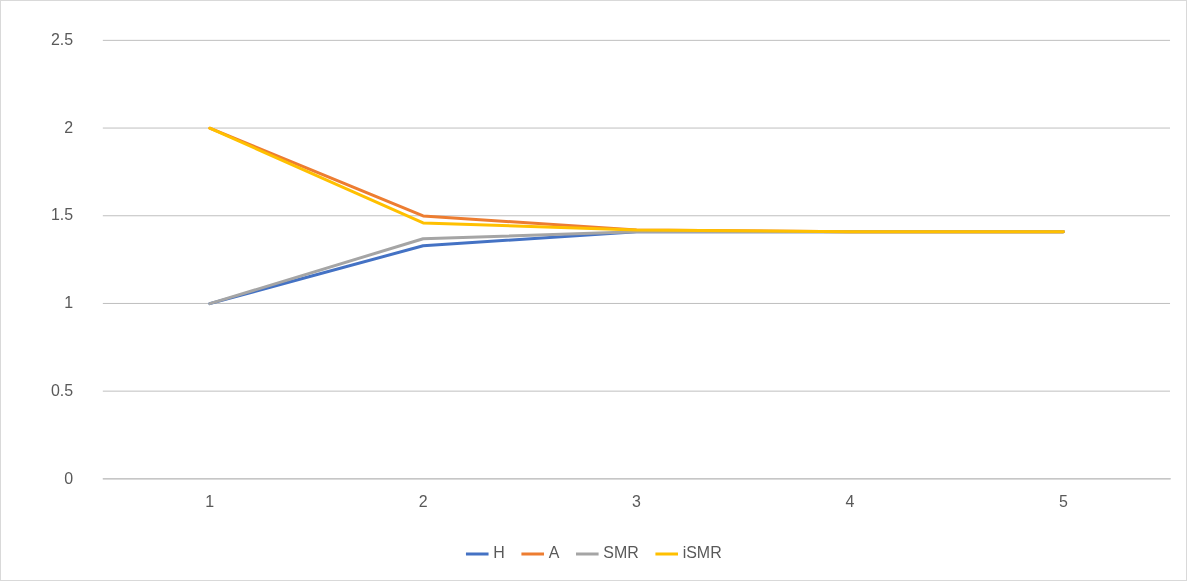 The width and height of the screenshot is (1187, 581). I want to click on x-tick-label: 4, so click(850, 502).